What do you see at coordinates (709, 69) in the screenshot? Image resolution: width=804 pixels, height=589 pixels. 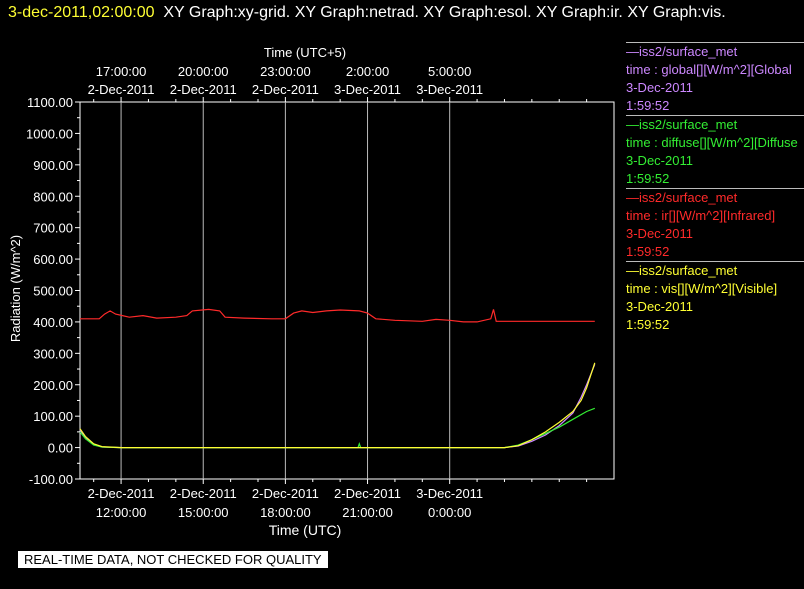 I see `legend-variable: time : global[][W/m^2][Global` at bounding box center [709, 69].